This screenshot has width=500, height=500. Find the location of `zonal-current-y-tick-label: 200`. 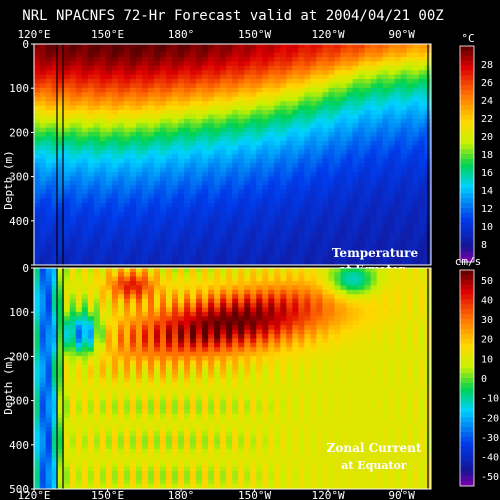

zonal-current-y-tick-label: 200 is located at coordinates (19, 356).